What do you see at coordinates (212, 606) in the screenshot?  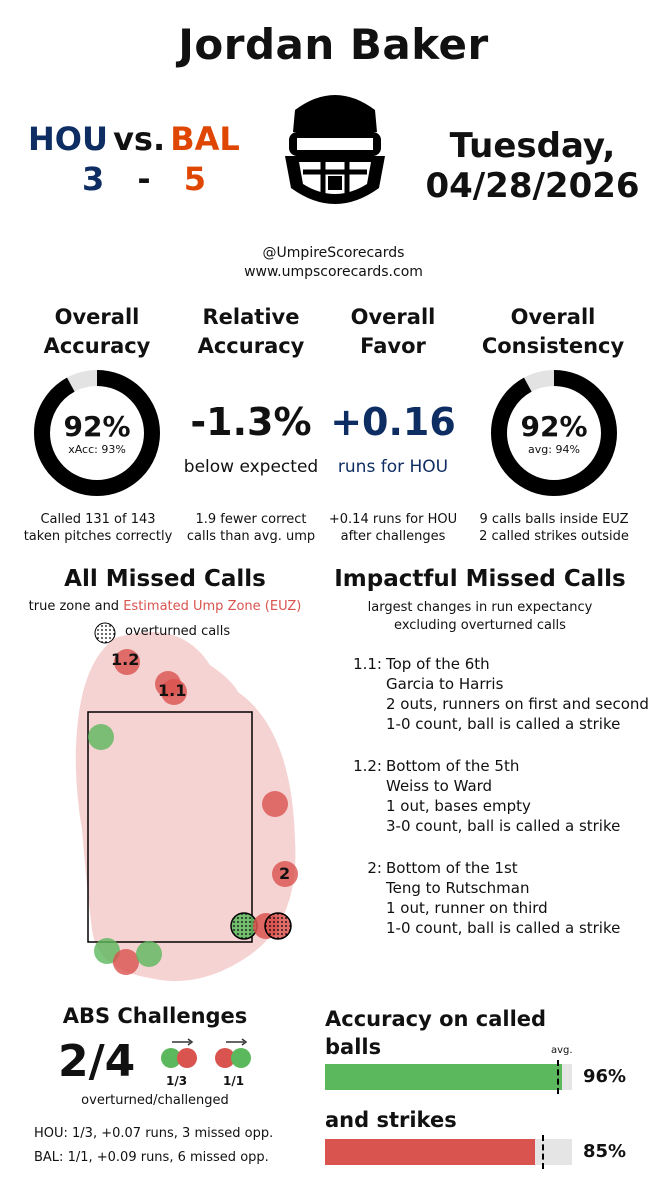 I see `missed-calls-subtitle-euz: Estimated Ump Zone (EUZ)` at bounding box center [212, 606].